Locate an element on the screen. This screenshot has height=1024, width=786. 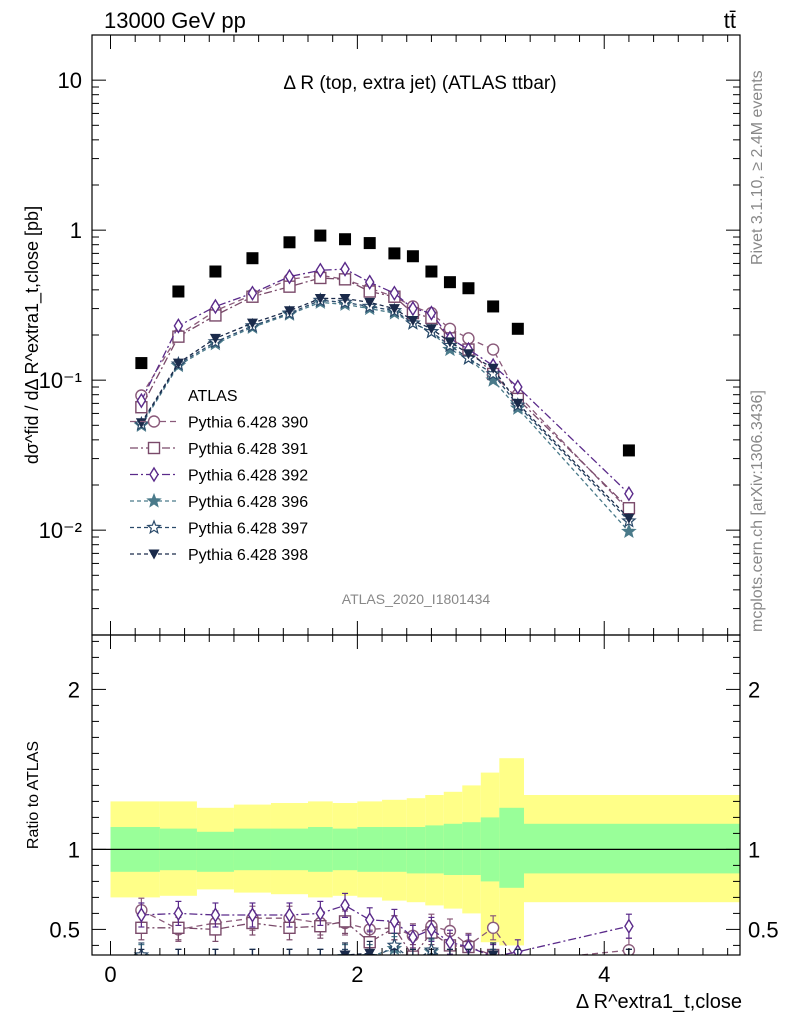
ratio-pythia-6.428-397 is located at coordinates (382, 943).